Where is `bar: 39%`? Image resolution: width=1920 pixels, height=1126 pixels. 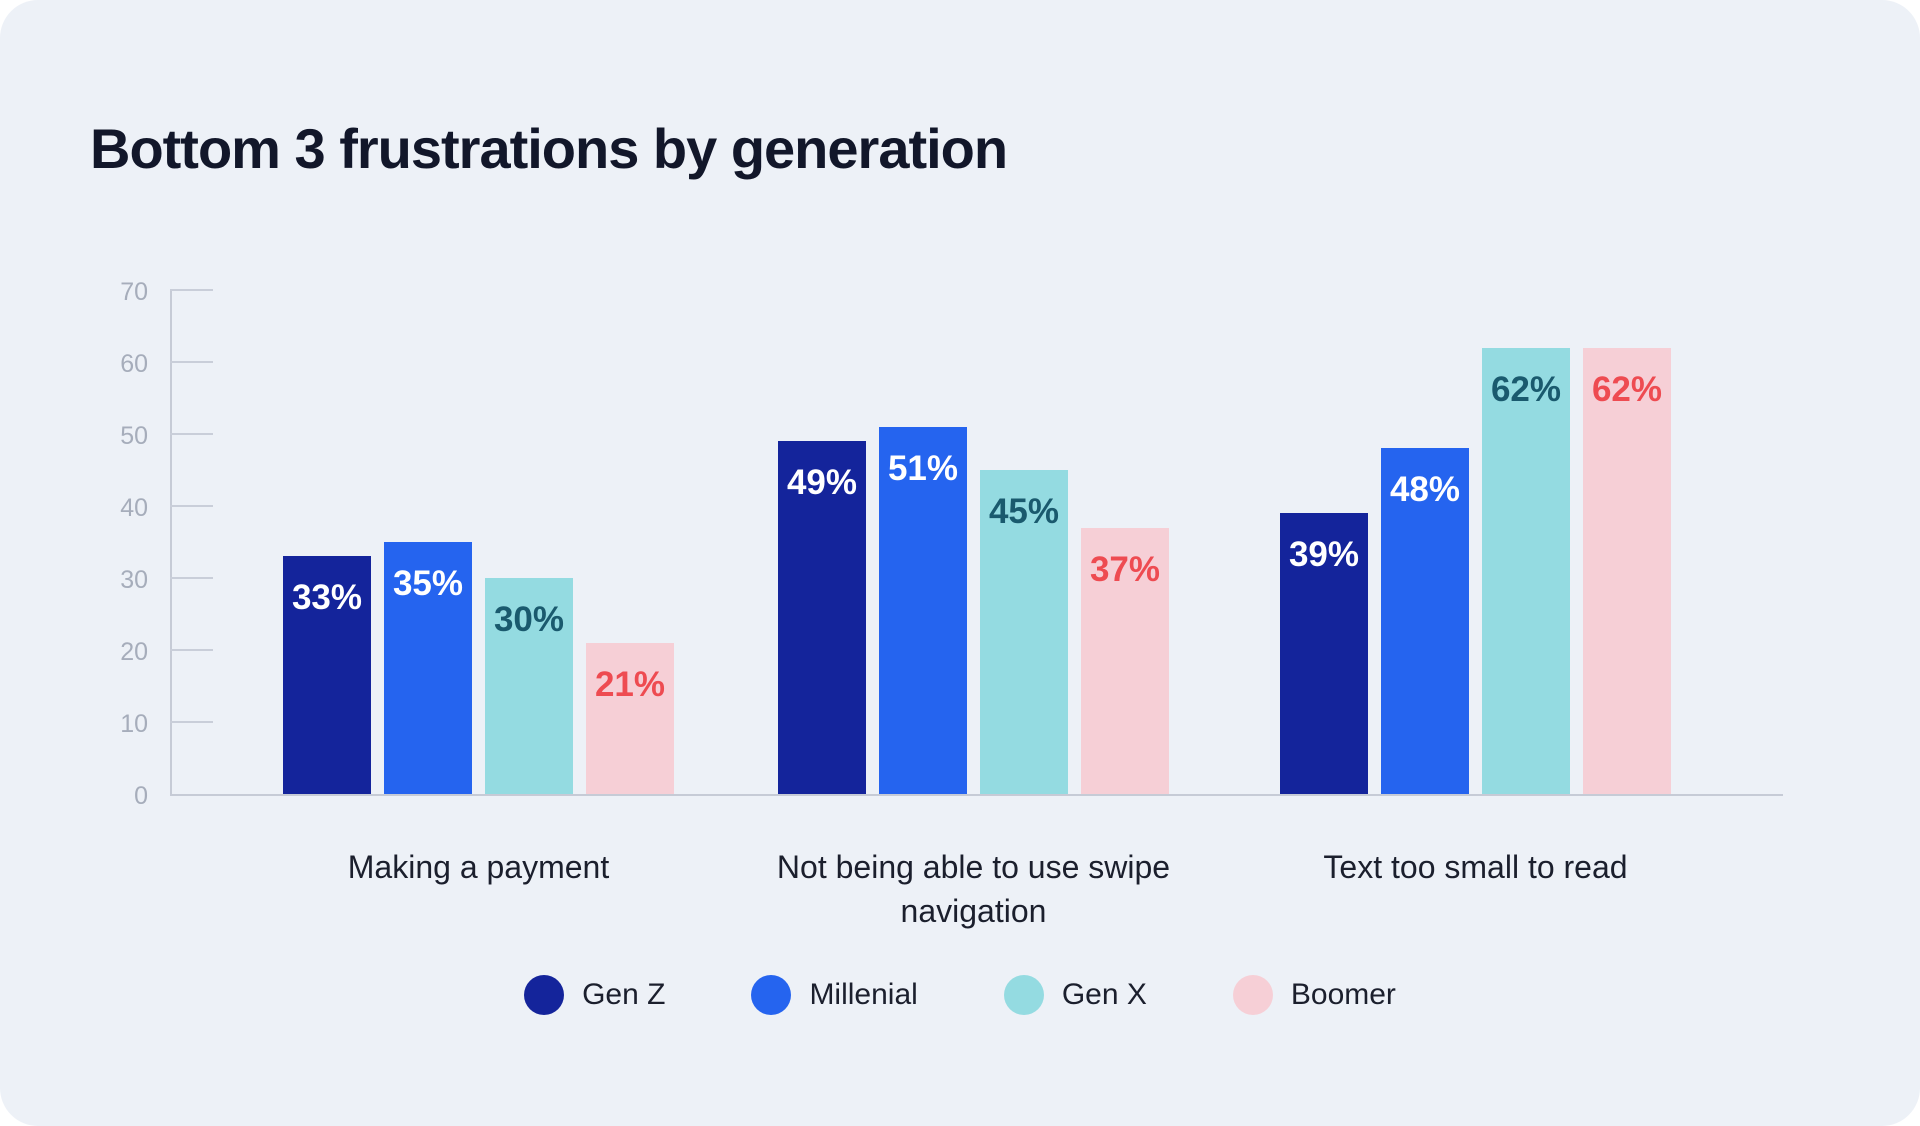 bar: 39% is located at coordinates (1324, 653).